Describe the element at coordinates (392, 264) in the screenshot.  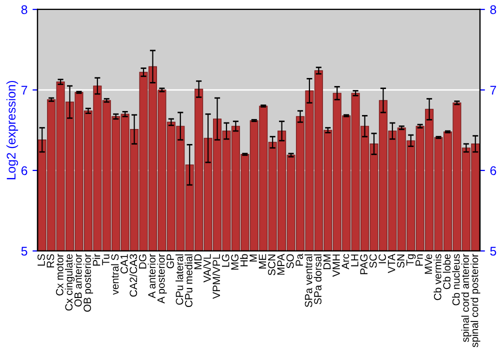
I see `x-tick-label: VTA` at that location.